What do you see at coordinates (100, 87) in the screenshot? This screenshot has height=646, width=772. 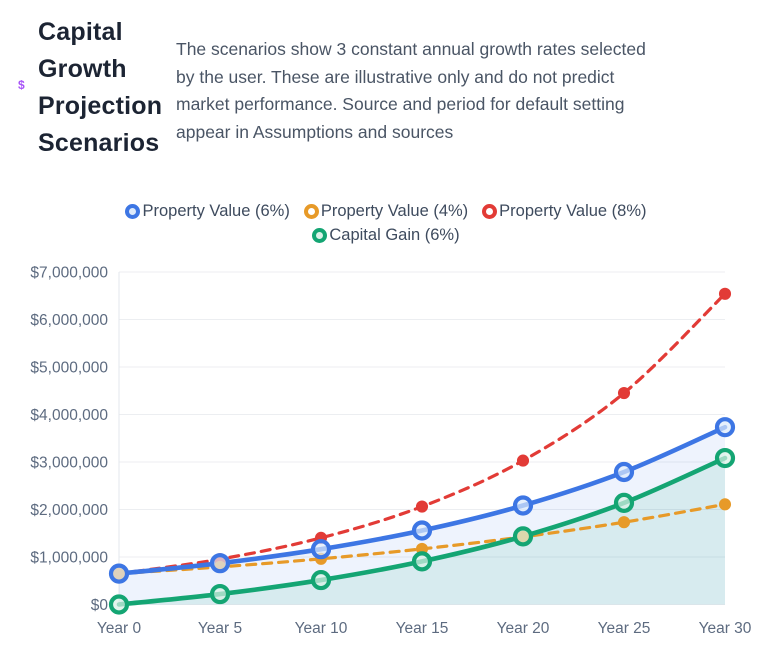 I see `page-title: Capital Growth Projection Scenarios` at bounding box center [100, 87].